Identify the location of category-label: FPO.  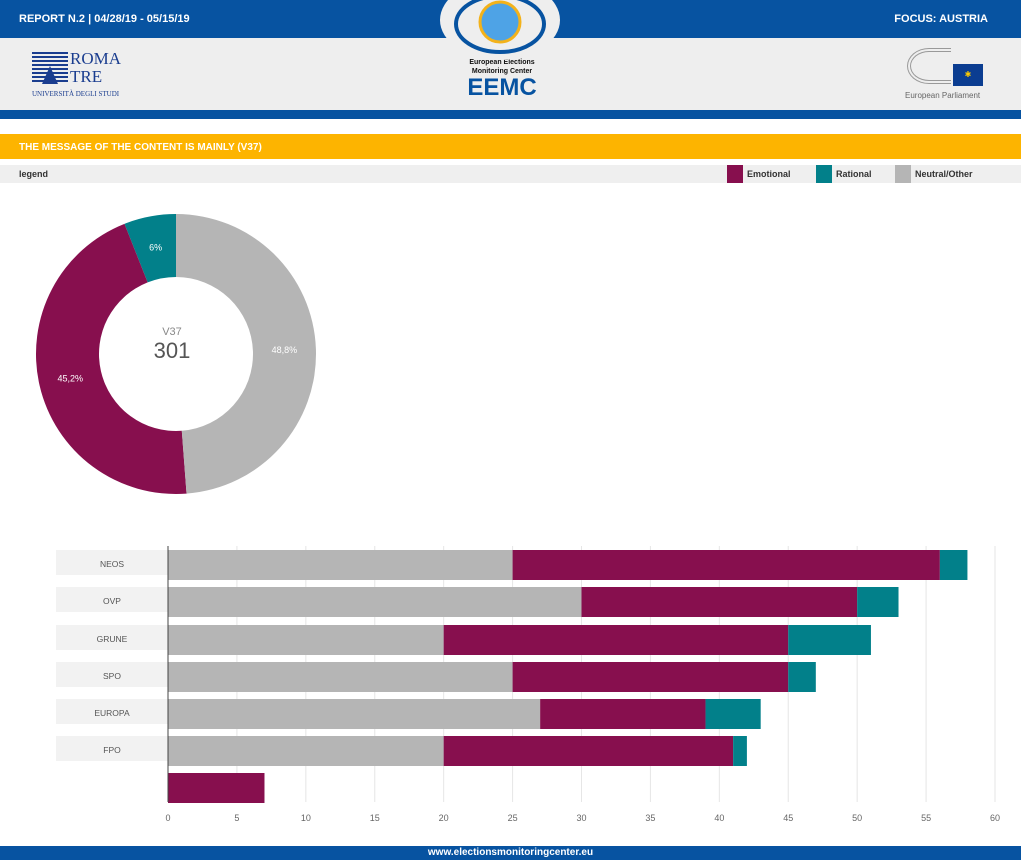
(112, 750).